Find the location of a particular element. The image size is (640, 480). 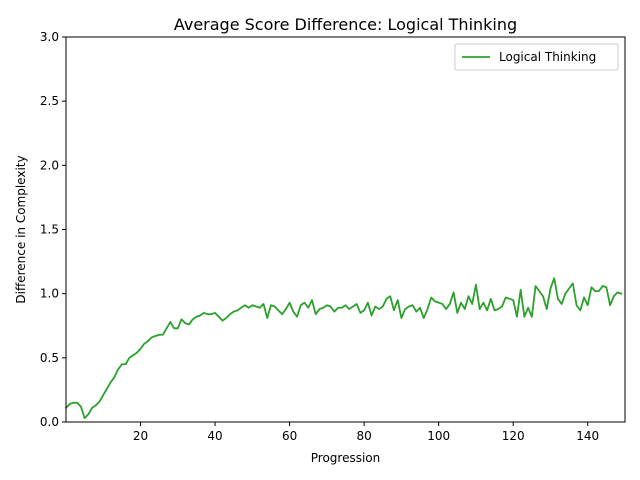

y-tick-label: 3.0 is located at coordinates (49, 37).